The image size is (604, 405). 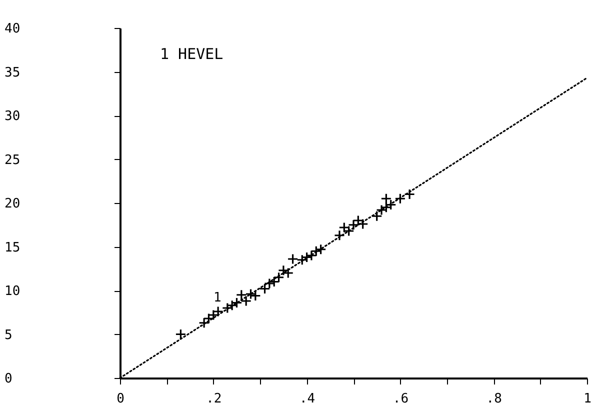 What do you see at coordinates (588, 398) in the screenshot?
I see `x-tick-label: 1` at bounding box center [588, 398].